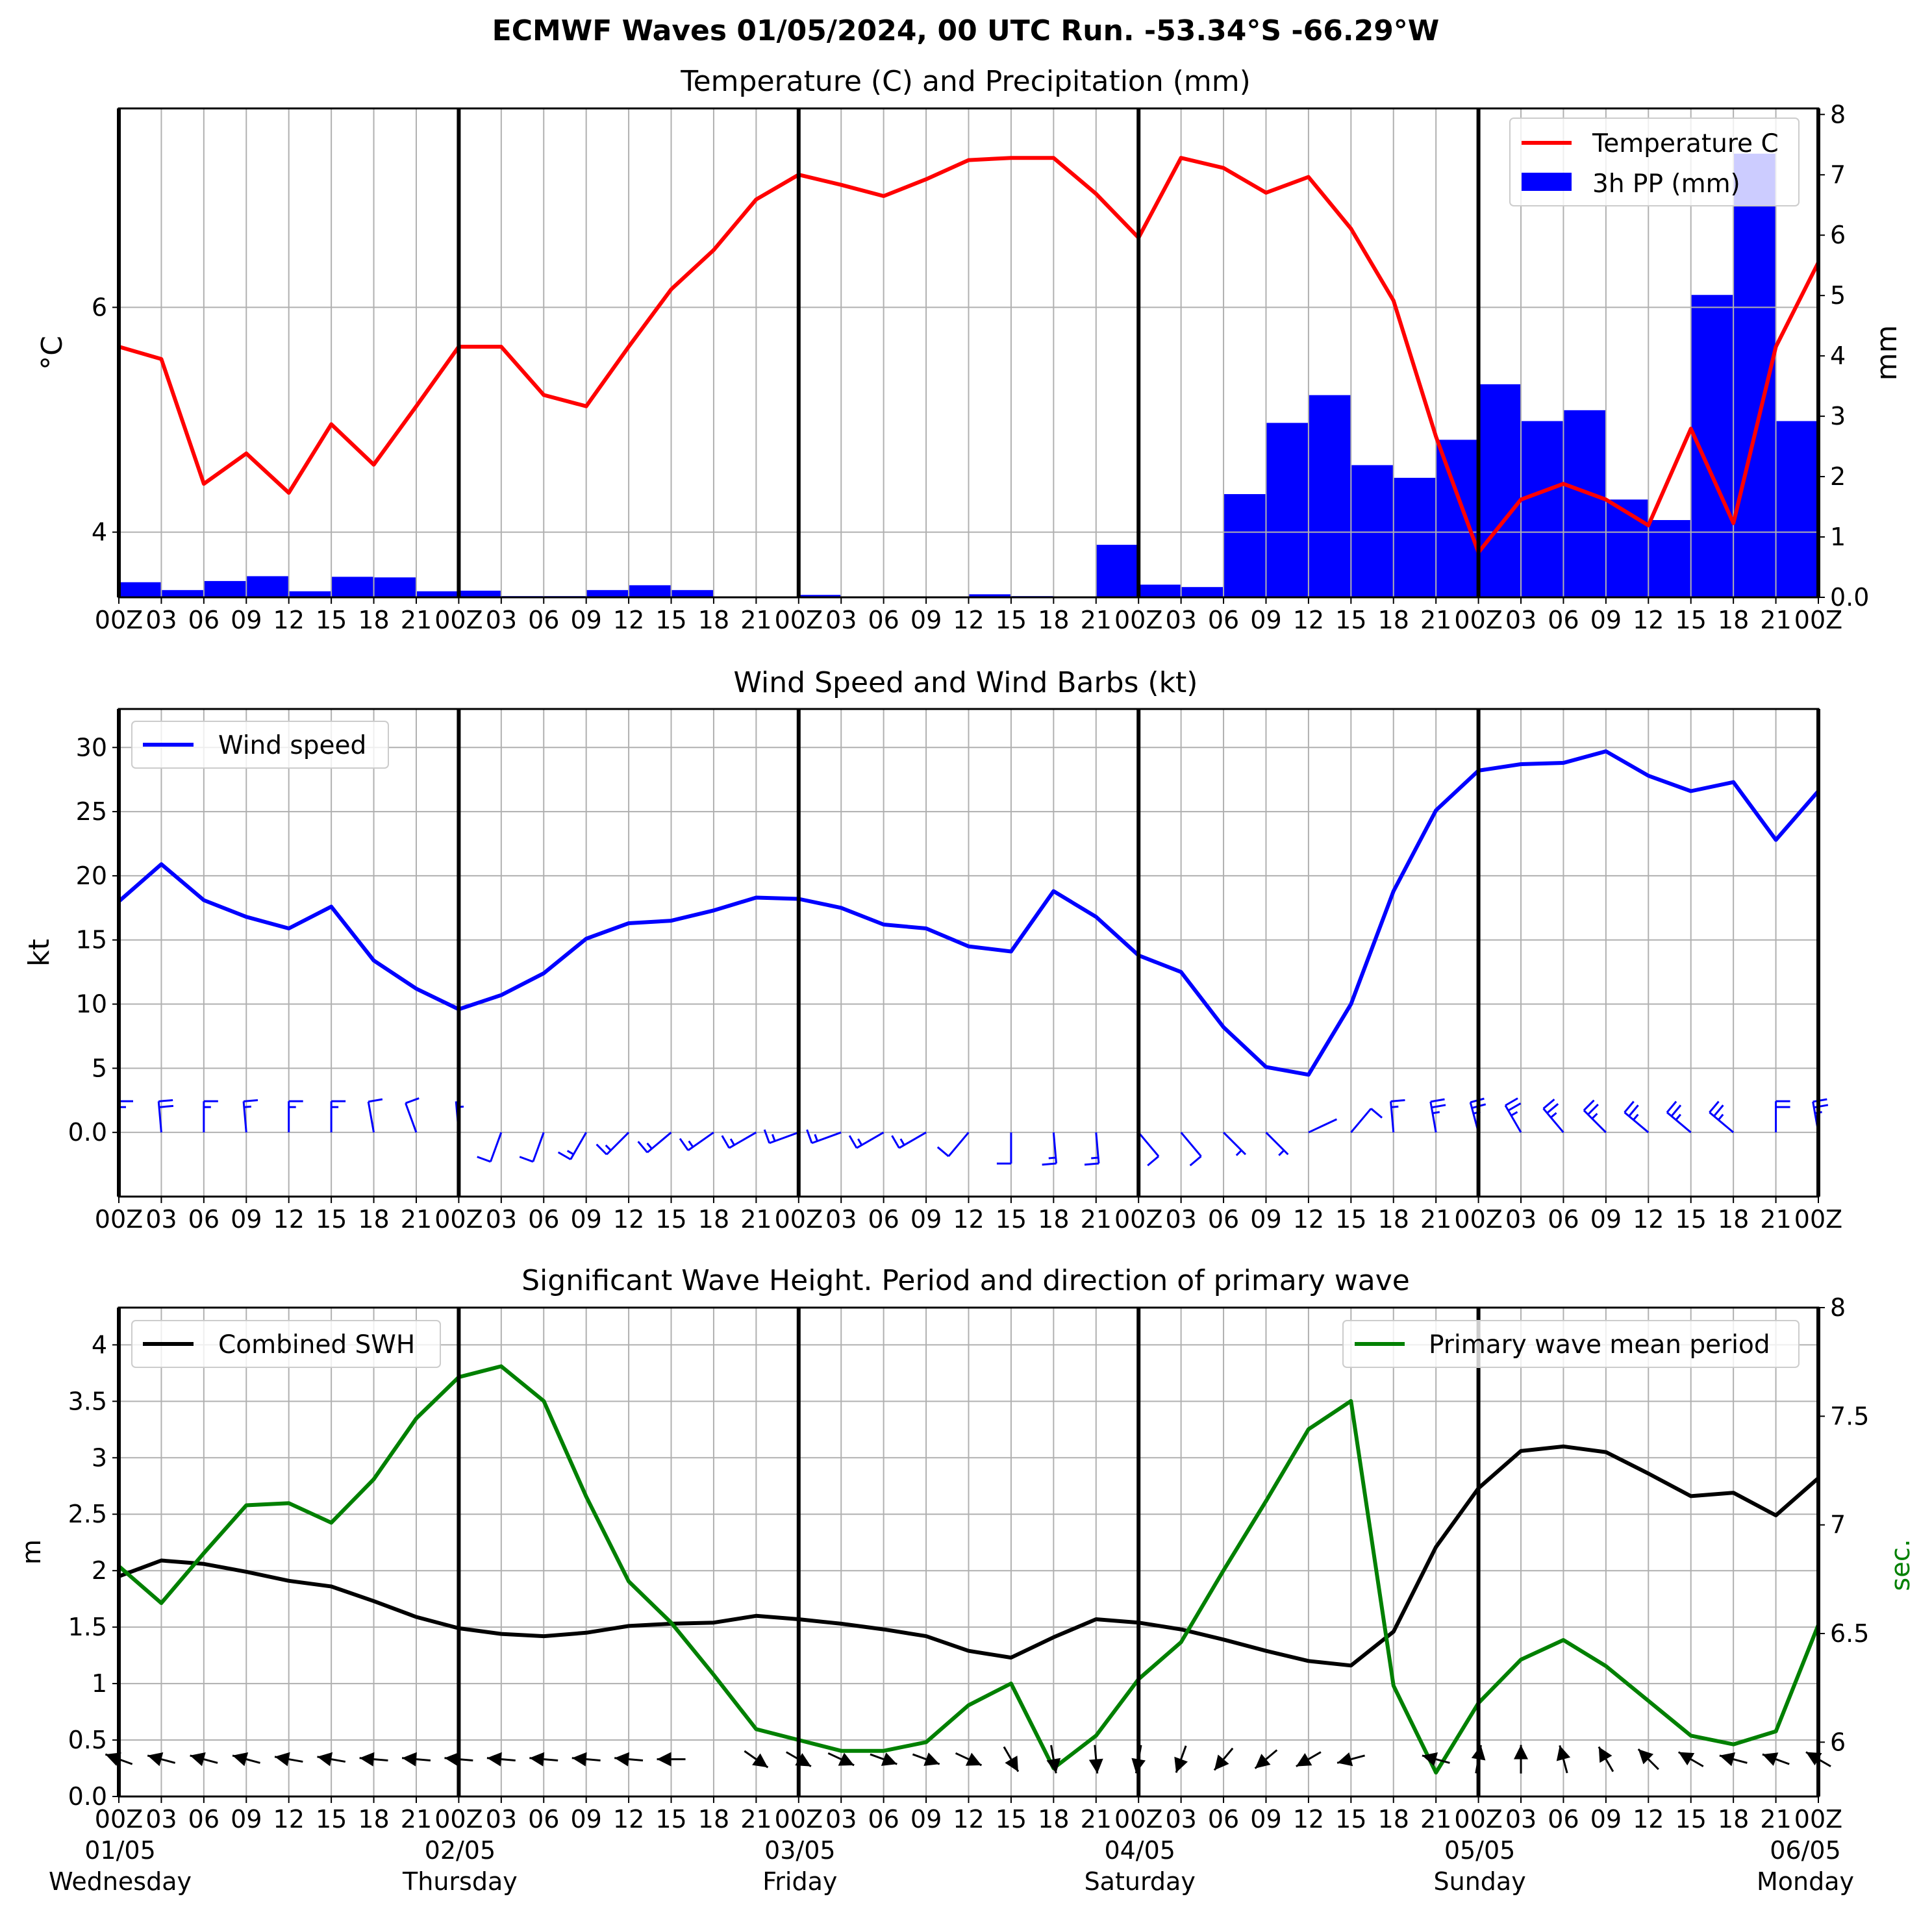 Image resolution: width=1932 pixels, height=1914 pixels. I want to click on legend-temperature-label: Temperature C, so click(1685, 143).